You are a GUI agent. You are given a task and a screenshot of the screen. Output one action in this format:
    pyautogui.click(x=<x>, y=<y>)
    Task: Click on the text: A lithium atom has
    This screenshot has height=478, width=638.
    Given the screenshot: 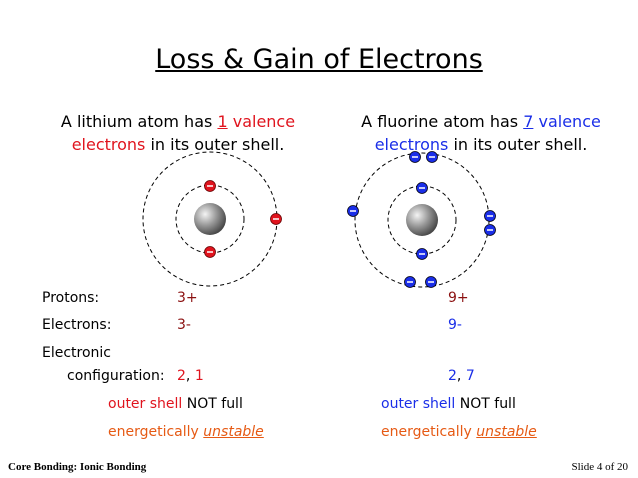 What is the action you would take?
    pyautogui.click(x=136, y=121)
    